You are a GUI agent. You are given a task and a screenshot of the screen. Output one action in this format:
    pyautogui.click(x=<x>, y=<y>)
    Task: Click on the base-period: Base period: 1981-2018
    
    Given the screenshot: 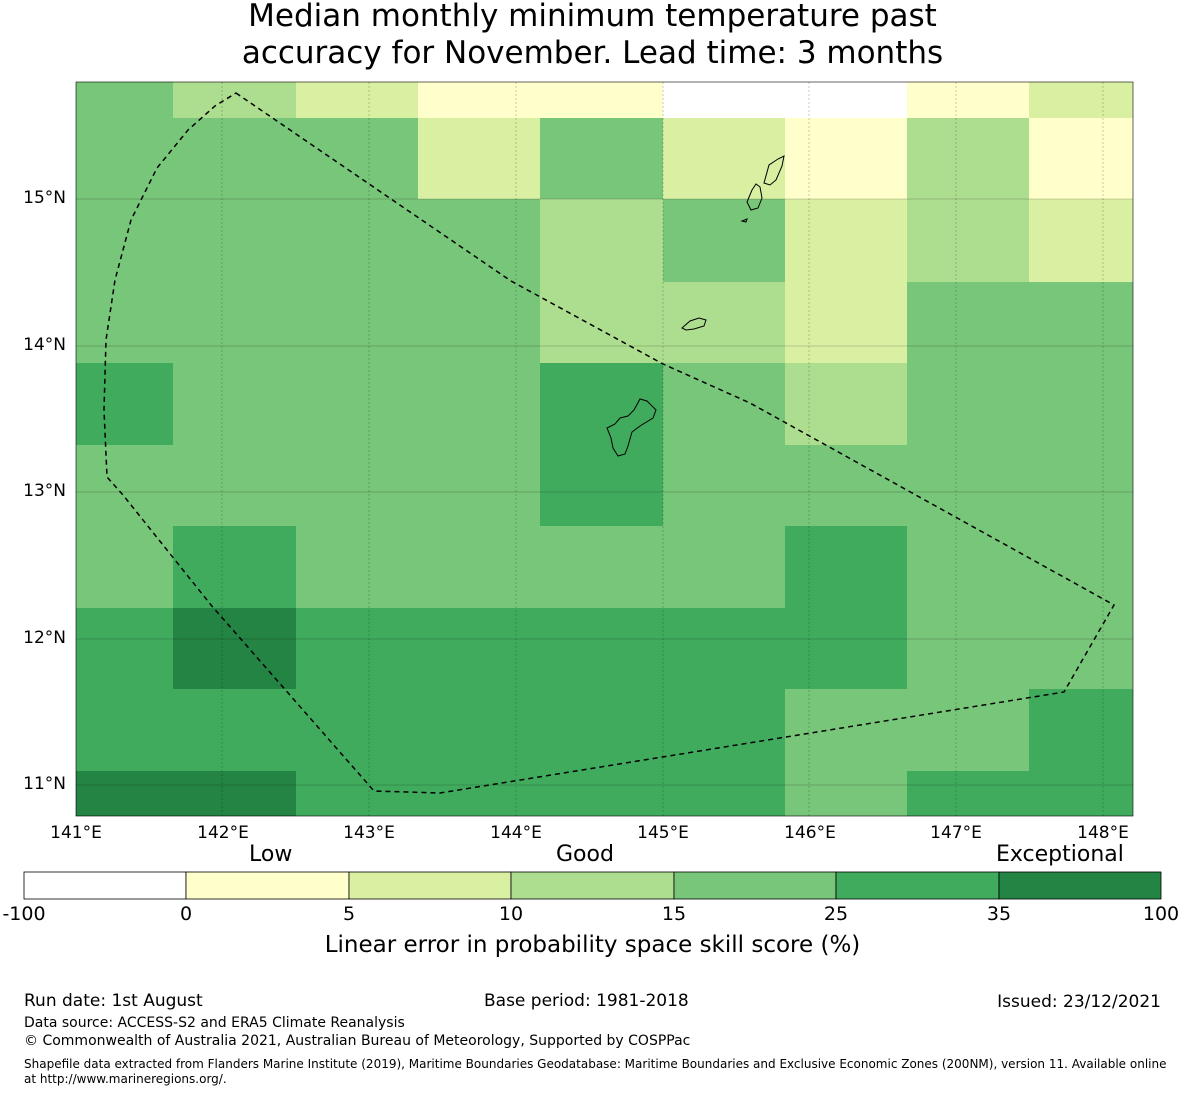 What is the action you would take?
    pyautogui.click(x=586, y=1001)
    